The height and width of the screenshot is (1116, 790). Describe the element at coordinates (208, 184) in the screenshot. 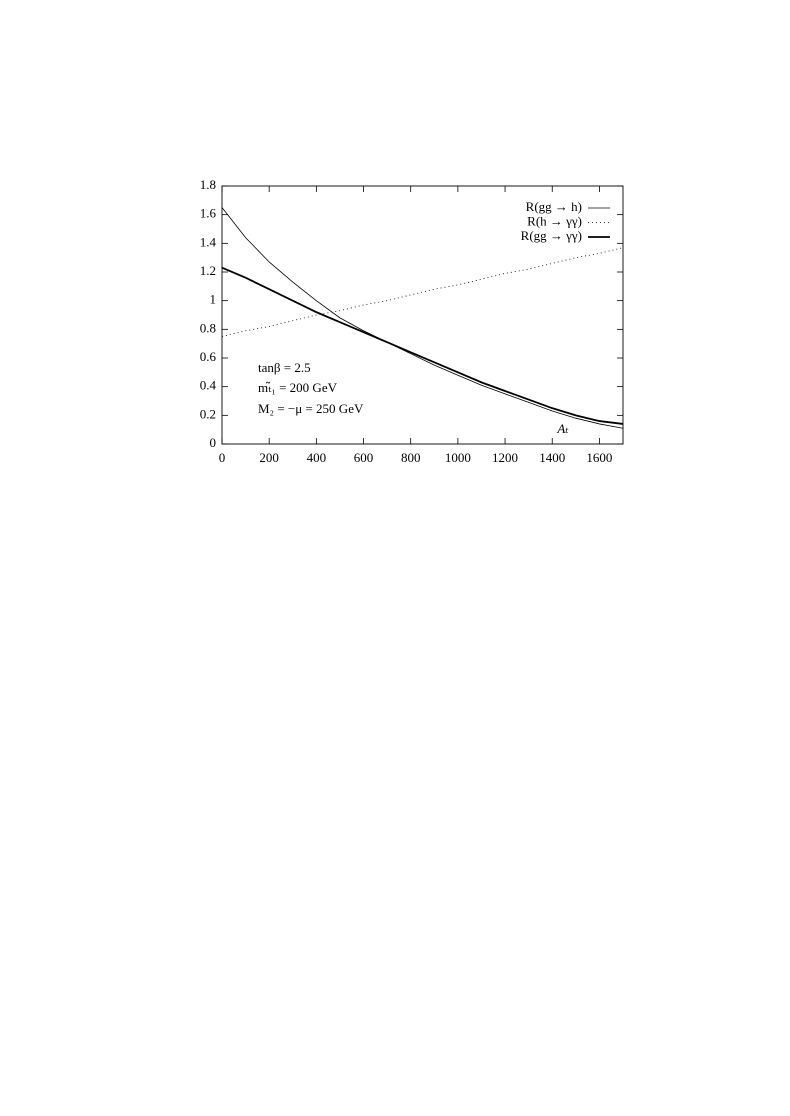

I see `y-tick-label: 1.8` at that location.